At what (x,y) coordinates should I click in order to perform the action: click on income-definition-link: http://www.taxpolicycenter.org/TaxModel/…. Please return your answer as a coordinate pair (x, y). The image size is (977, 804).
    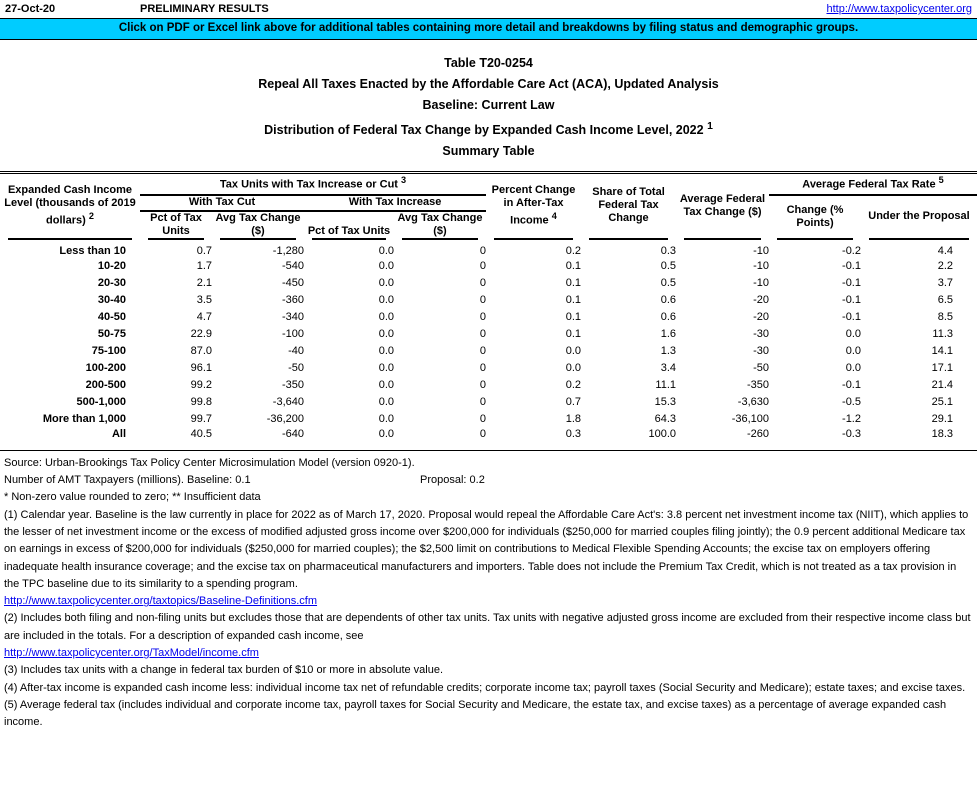
    Looking at the image, I should click on (131, 653).